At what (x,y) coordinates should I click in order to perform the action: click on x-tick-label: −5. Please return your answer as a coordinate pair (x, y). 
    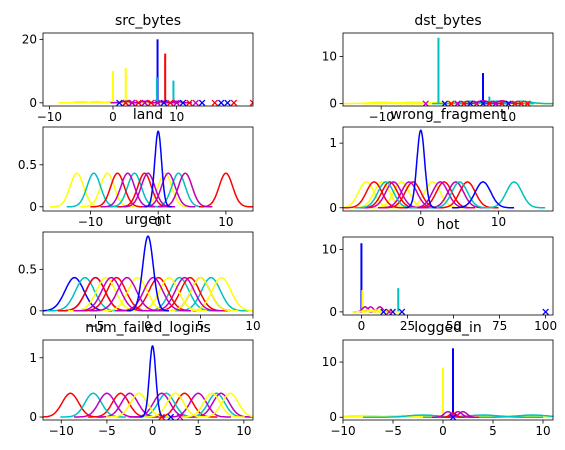
    Looking at the image, I should click on (107, 431).